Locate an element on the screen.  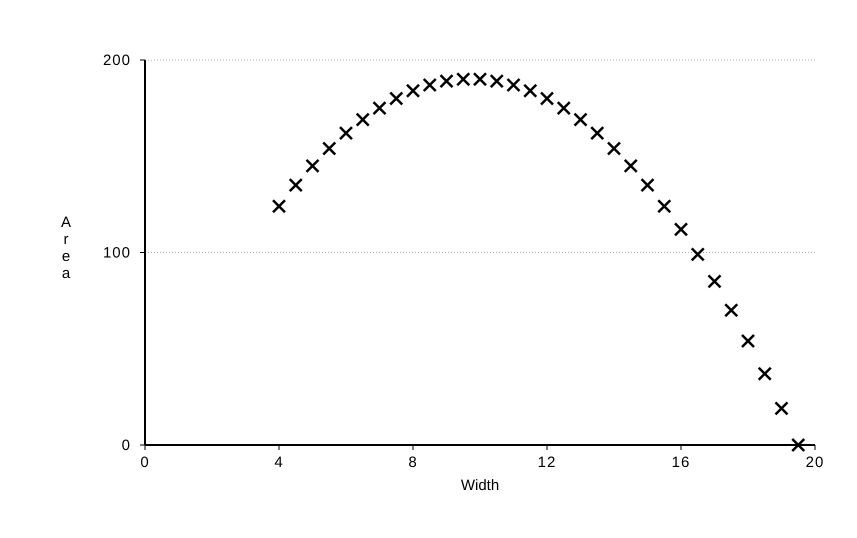
y-tick-label: 100 is located at coordinates (116, 253).